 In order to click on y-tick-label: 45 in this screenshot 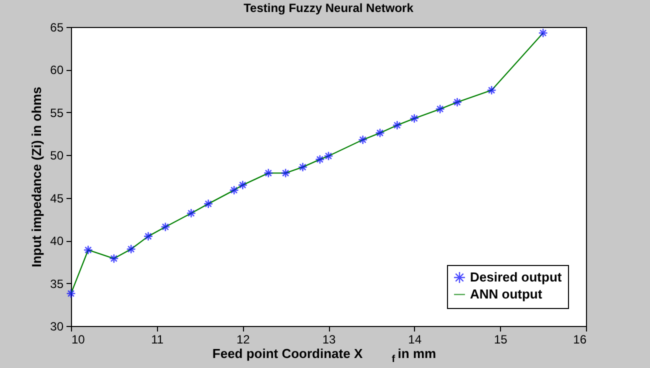, I will do `click(57, 198)`.